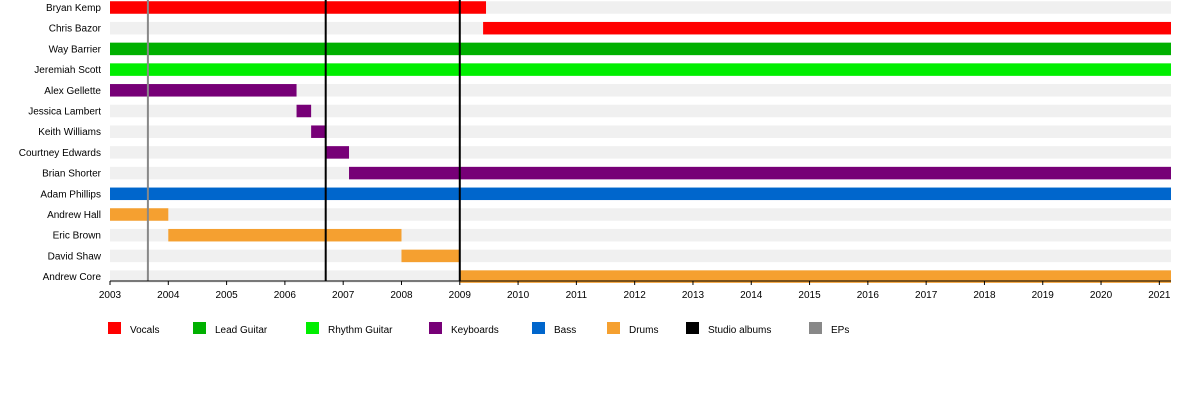 The height and width of the screenshot is (400, 1200). What do you see at coordinates (64, 112) in the screenshot?
I see `member-name-label: Jessica Lambert` at bounding box center [64, 112].